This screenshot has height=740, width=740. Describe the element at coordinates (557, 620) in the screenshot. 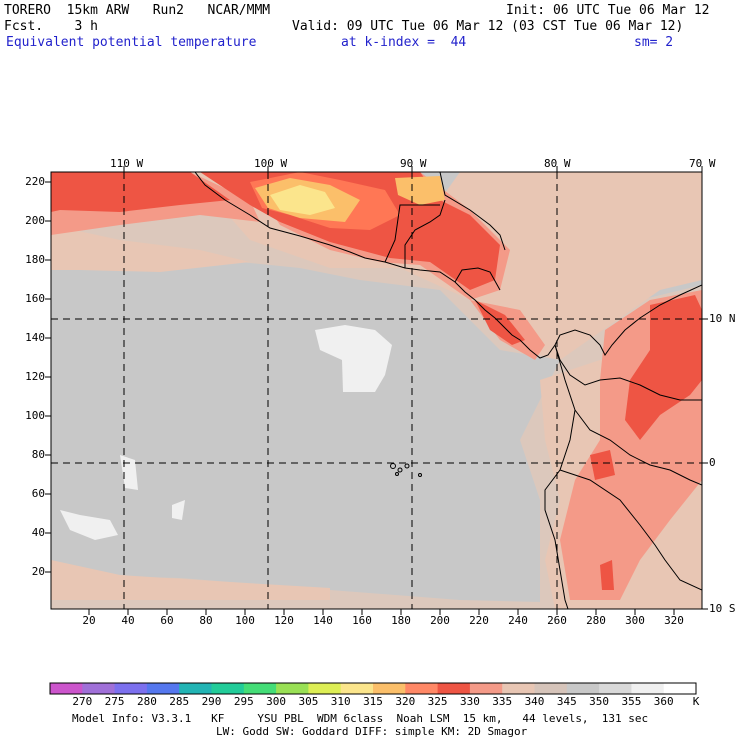

I see `x-tick: 260` at that location.